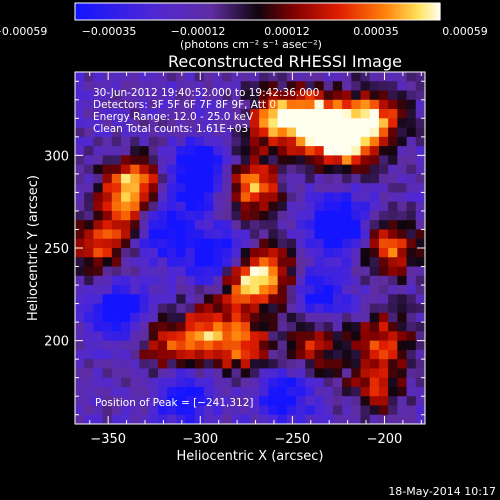 Image resolution: width=500 pixels, height=500 pixels. Describe the element at coordinates (257, 11) in the screenshot. I see `colorbar-frame` at that location.